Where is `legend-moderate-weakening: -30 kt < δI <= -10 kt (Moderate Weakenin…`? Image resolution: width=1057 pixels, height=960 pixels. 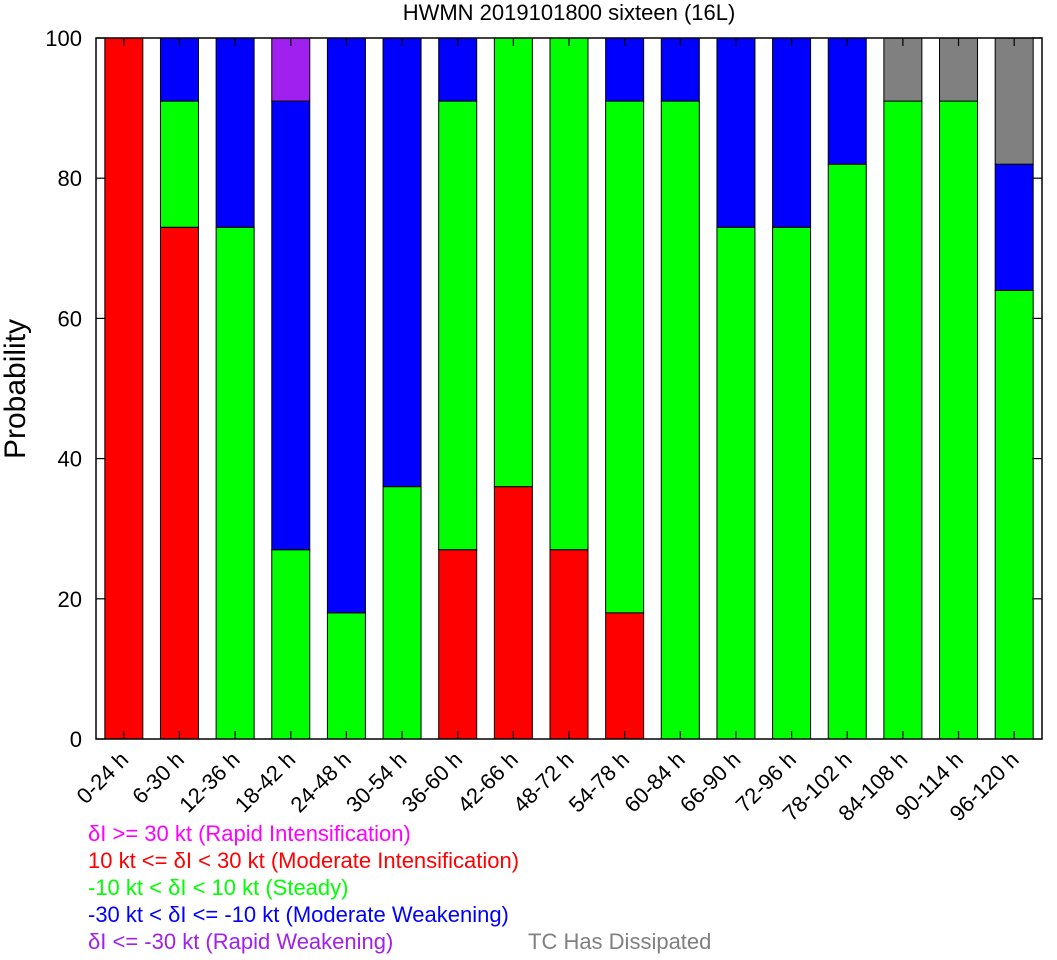 legend-moderate-weakening: -30 kt < δI <= -10 kt (Moderate Weakenin… is located at coordinates (298, 914).